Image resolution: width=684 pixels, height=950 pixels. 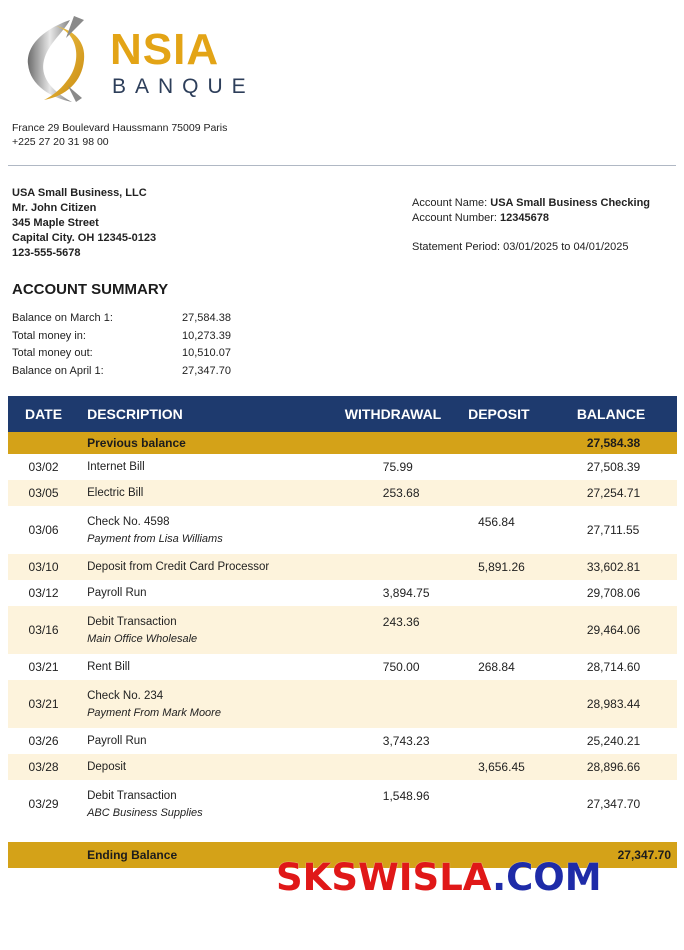 I want to click on header-deposit: DEPOSIT, so click(x=522, y=414).